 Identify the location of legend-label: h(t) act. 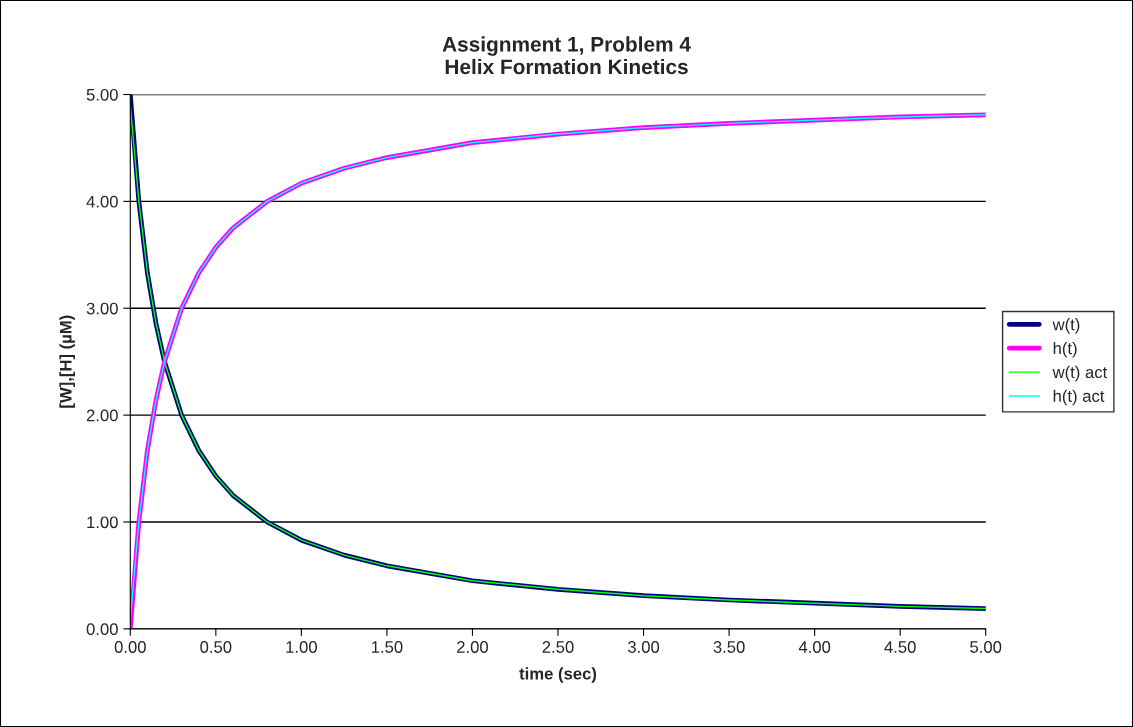
(1079, 397).